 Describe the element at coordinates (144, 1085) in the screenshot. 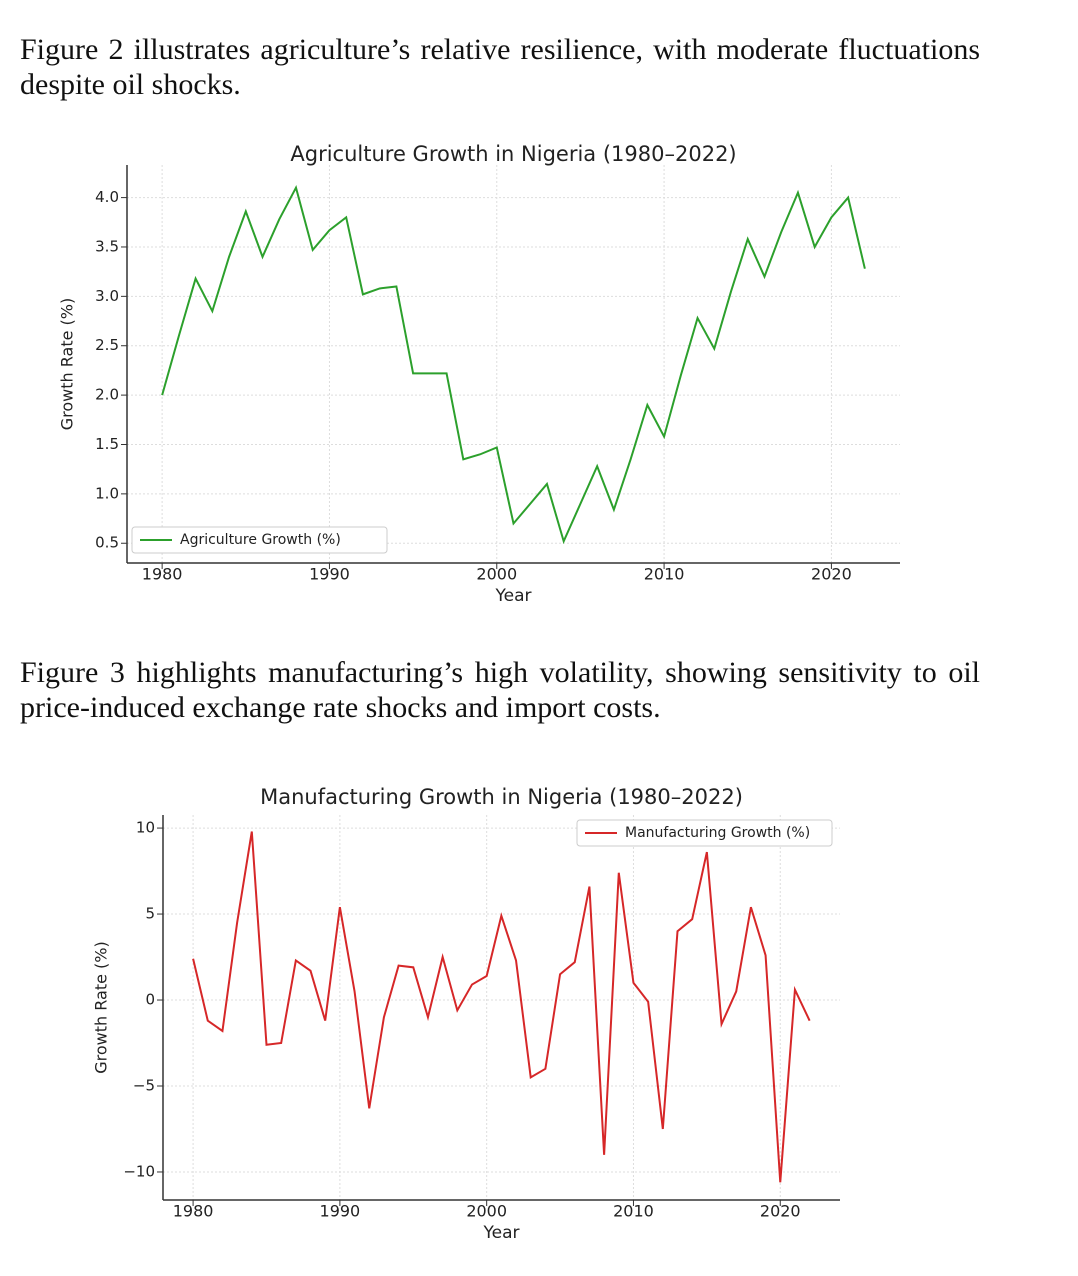

I see `y-tick-label: −5` at that location.